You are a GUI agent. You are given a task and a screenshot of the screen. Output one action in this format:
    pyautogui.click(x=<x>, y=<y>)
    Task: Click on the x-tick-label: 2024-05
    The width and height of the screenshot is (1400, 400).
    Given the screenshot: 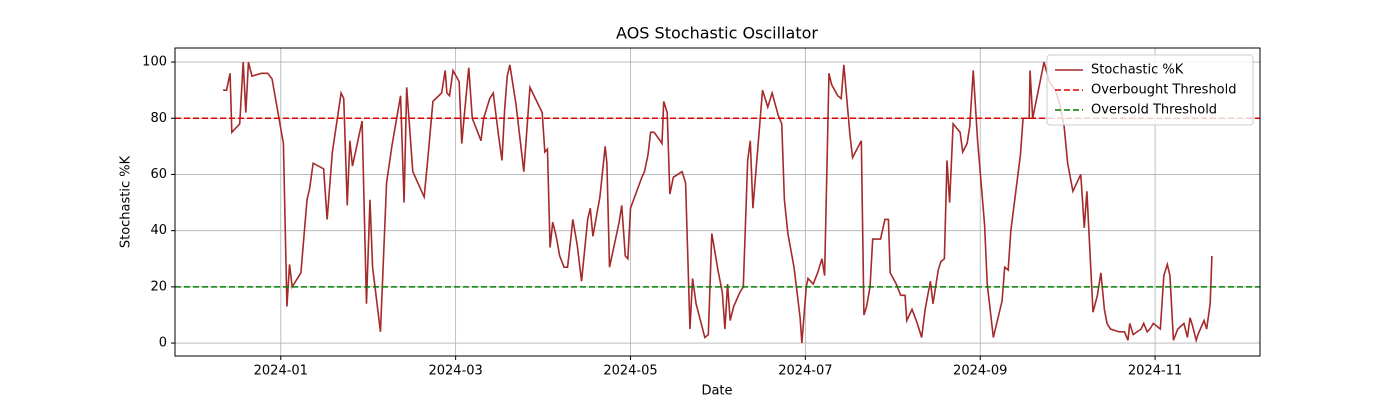 What is the action you would take?
    pyautogui.click(x=630, y=371)
    